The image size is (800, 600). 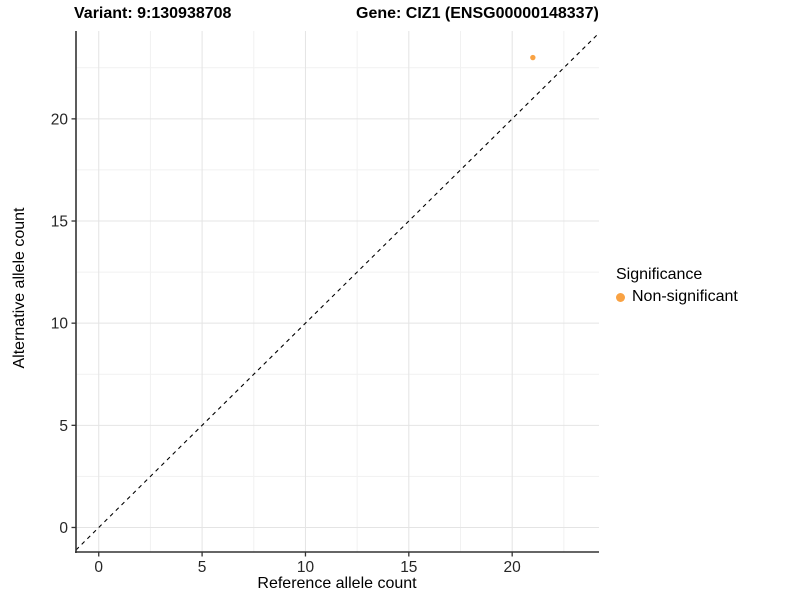 What do you see at coordinates (60, 324) in the screenshot?
I see `y-tick-label: 10` at bounding box center [60, 324].